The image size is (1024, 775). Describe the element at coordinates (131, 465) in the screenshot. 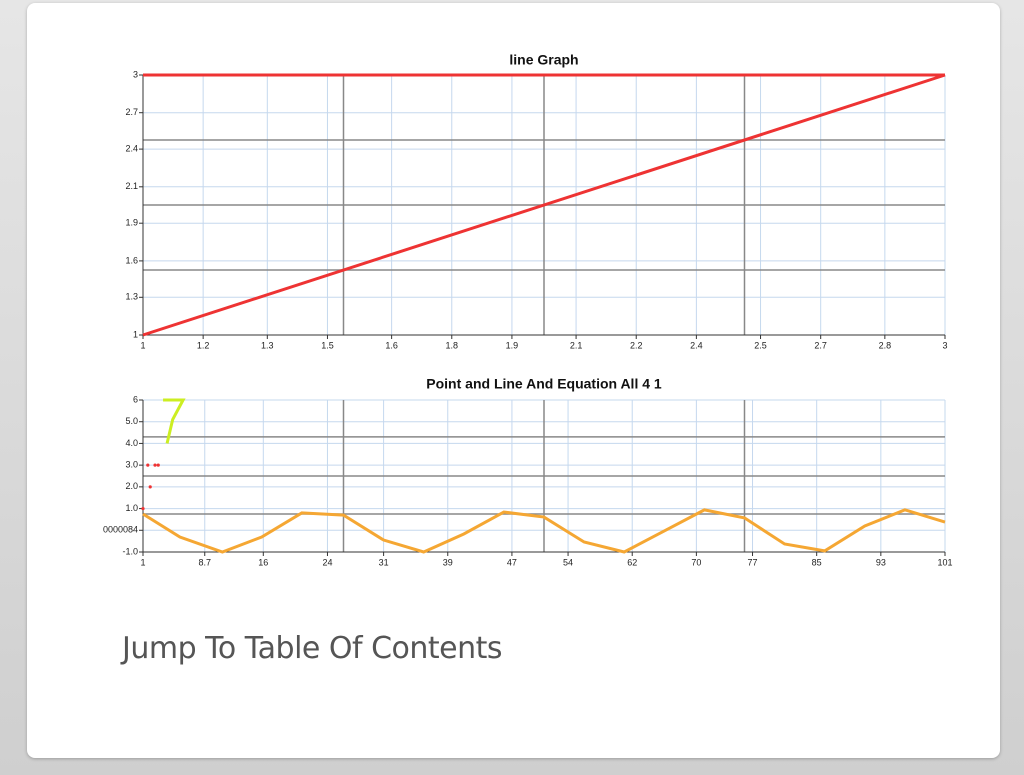

I see `y-tick-label: 3.0` at that location.